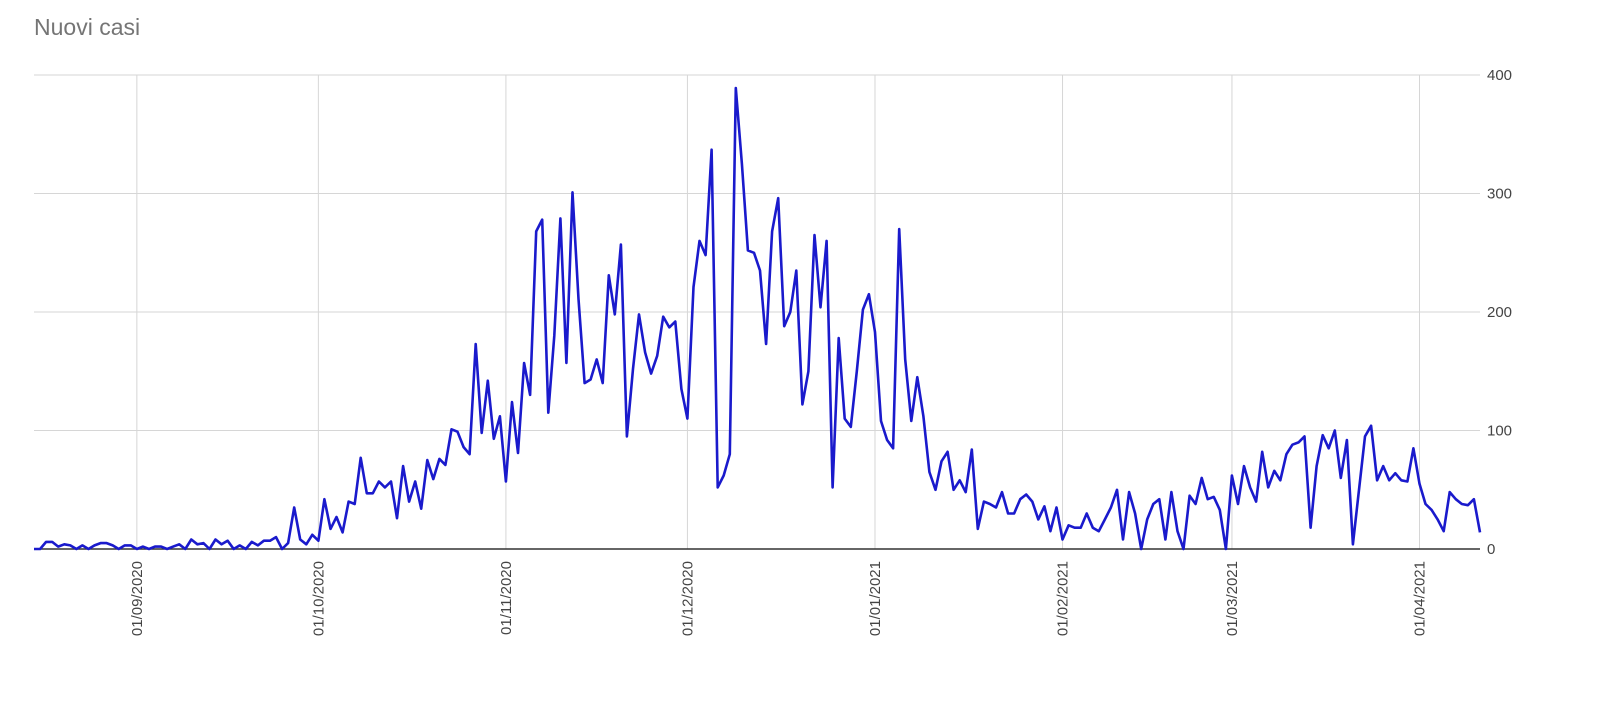 The height and width of the screenshot is (710, 1600). What do you see at coordinates (1499, 194) in the screenshot?
I see `y-tick-label: 300` at bounding box center [1499, 194].